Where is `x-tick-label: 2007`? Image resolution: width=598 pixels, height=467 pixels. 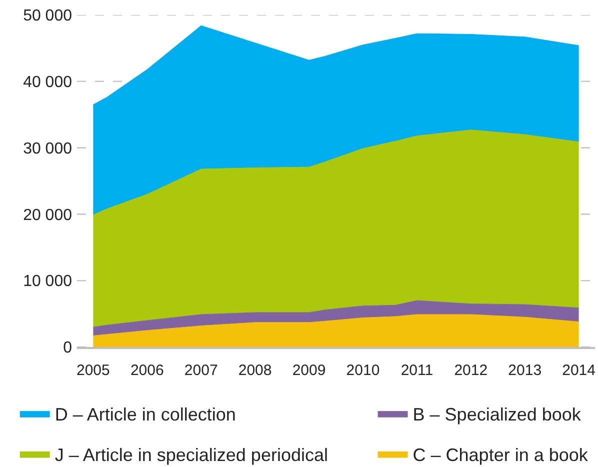
x-tick-label: 2007 is located at coordinates (201, 370).